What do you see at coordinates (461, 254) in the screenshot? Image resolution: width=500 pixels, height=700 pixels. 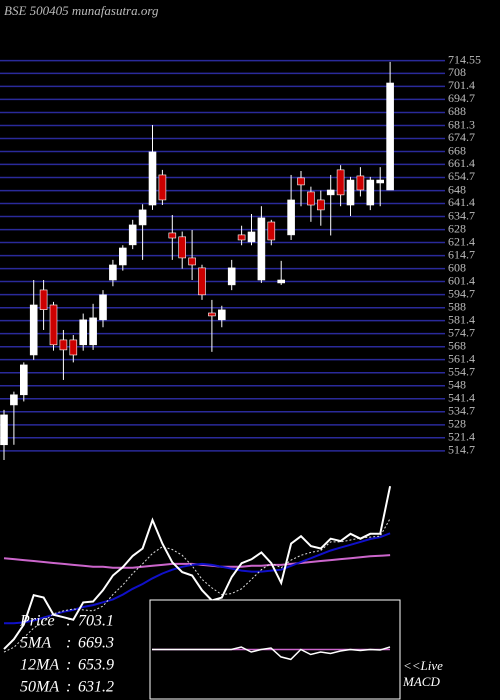 I see `y-tick-label: 614.7` at bounding box center [461, 254].